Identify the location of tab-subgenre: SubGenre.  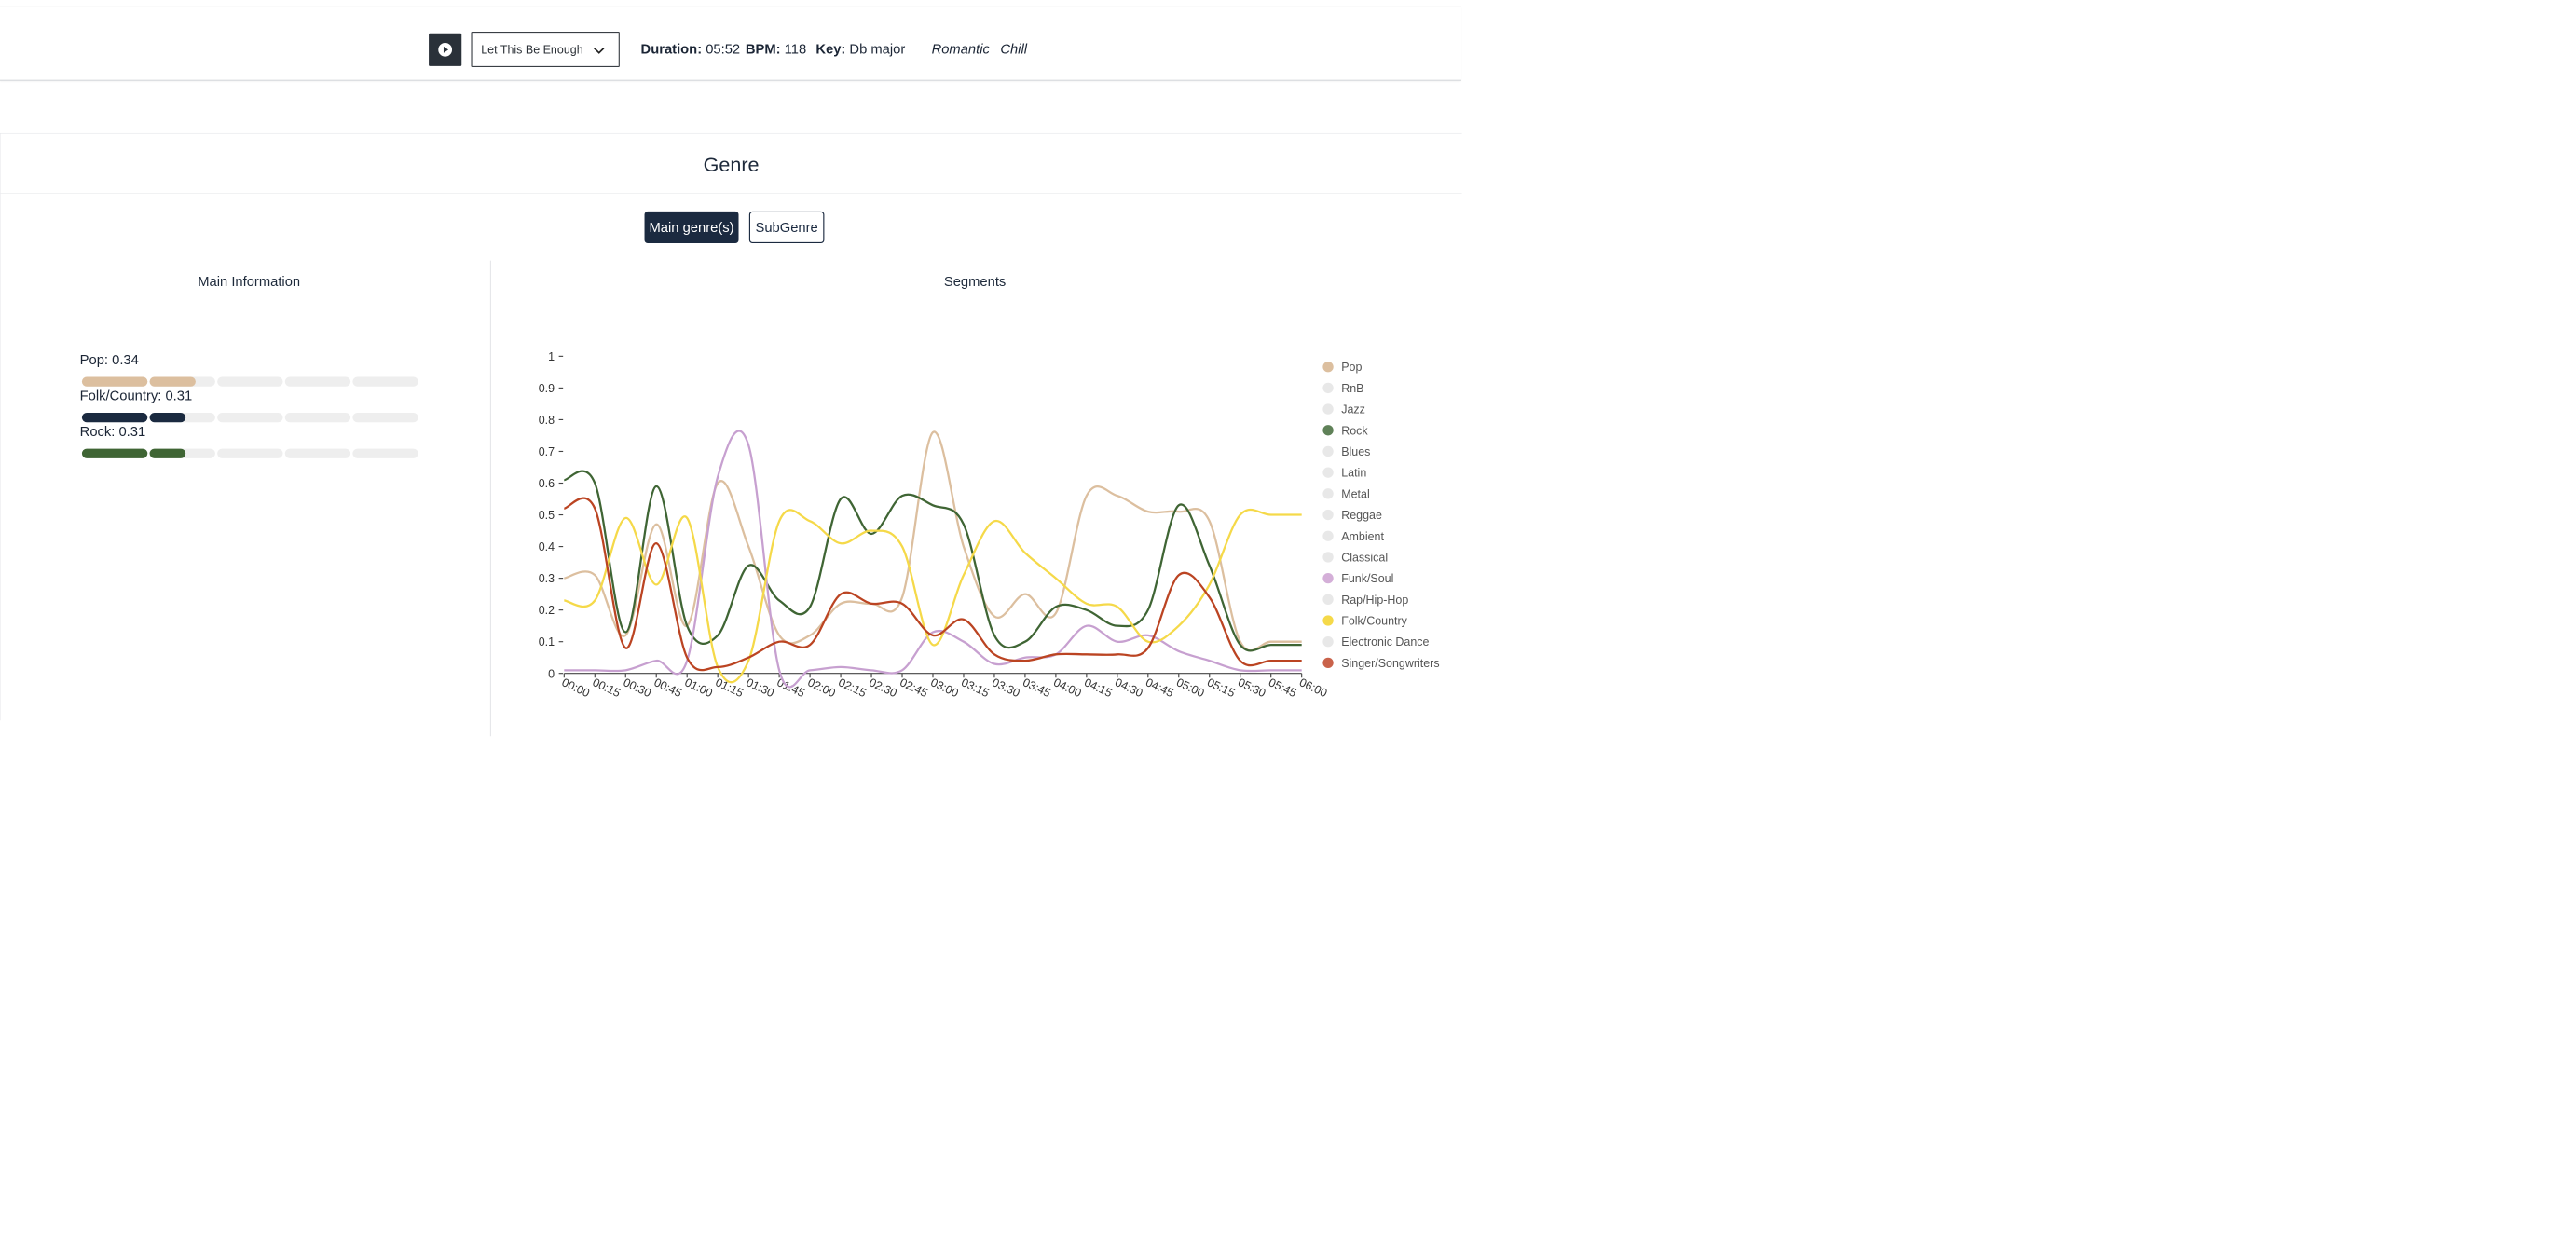
(786, 227).